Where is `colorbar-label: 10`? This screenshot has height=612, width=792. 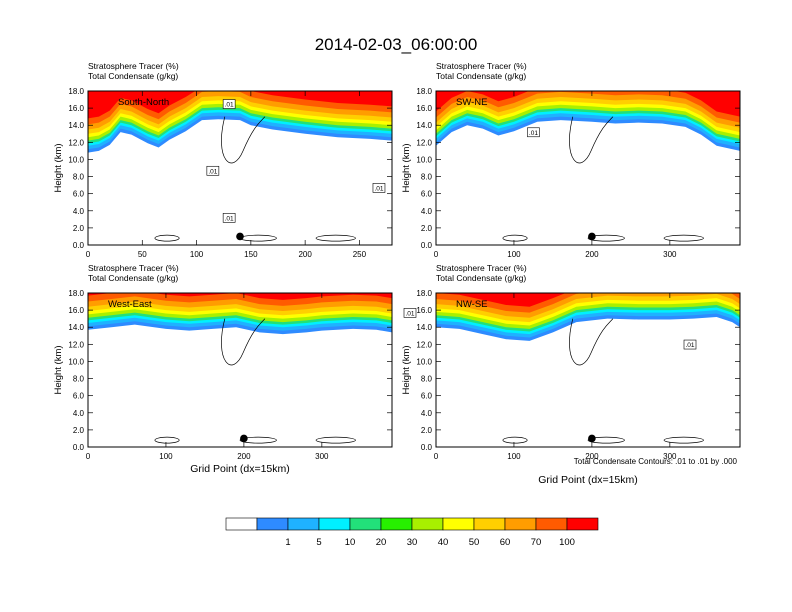
colorbar-label: 10 is located at coordinates (350, 542).